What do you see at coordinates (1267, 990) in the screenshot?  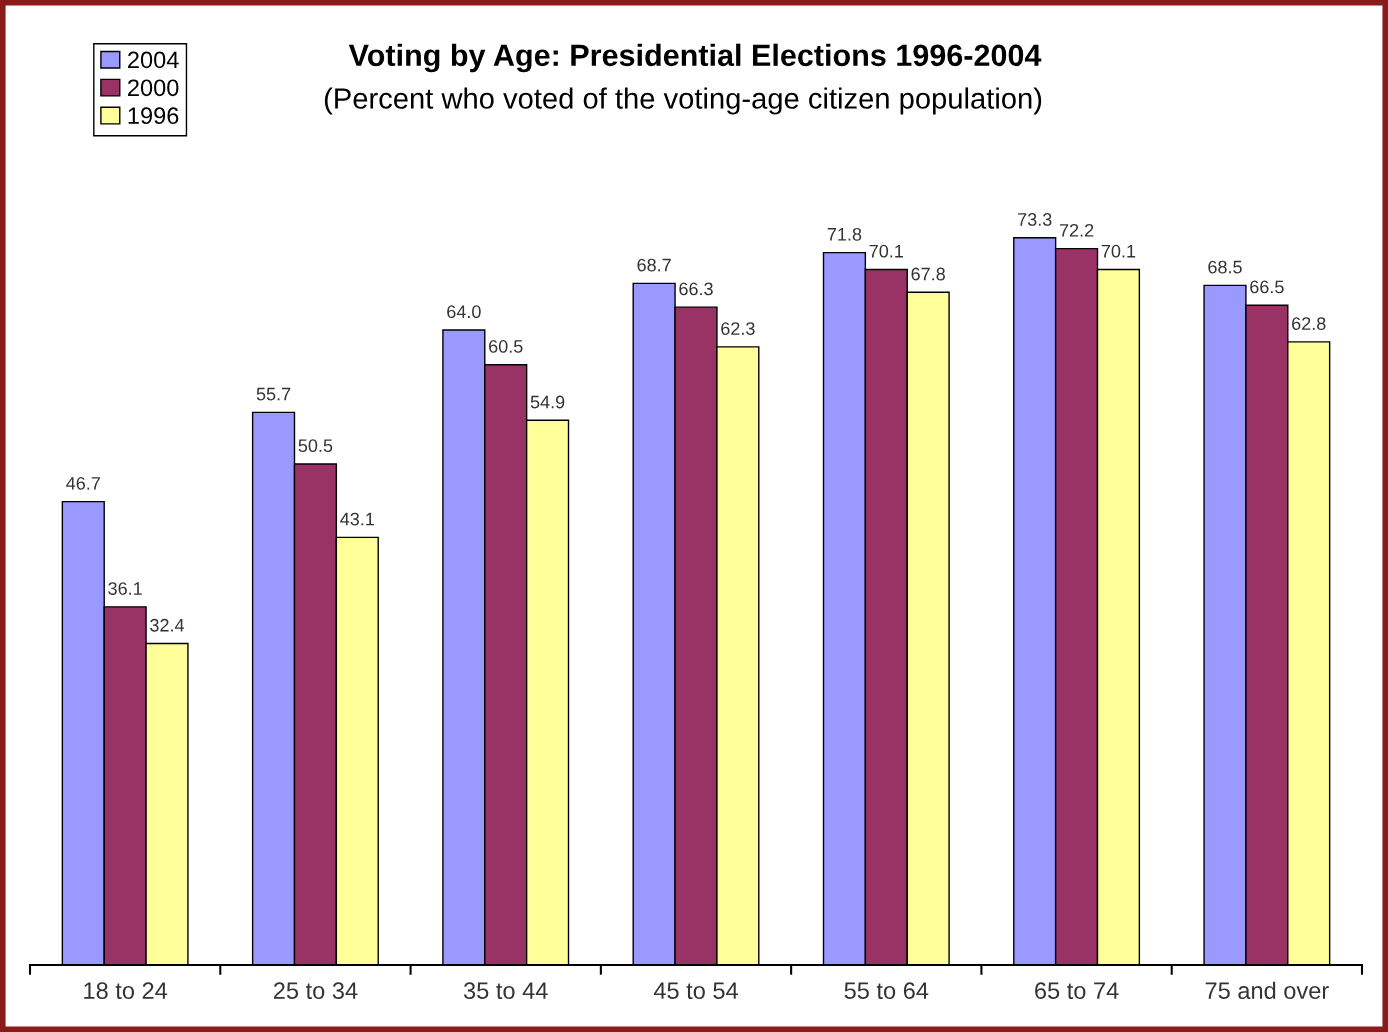 I see `x-tick-label: 75 and over` at bounding box center [1267, 990].